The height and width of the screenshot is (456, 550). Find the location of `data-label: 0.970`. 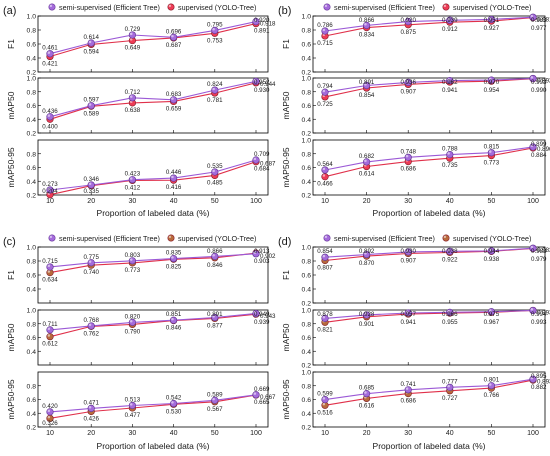

data-label: 0.970 is located at coordinates (492, 82).